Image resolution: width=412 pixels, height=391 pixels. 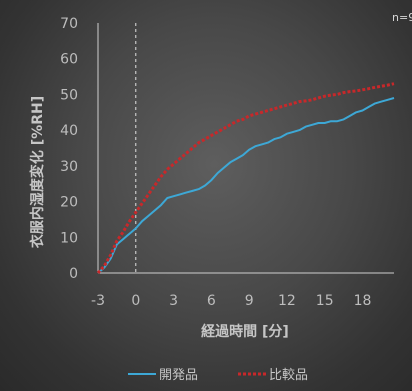 What do you see at coordinates (402, 17) in the screenshot?
I see `sample-size-label: n=9` at bounding box center [402, 17].